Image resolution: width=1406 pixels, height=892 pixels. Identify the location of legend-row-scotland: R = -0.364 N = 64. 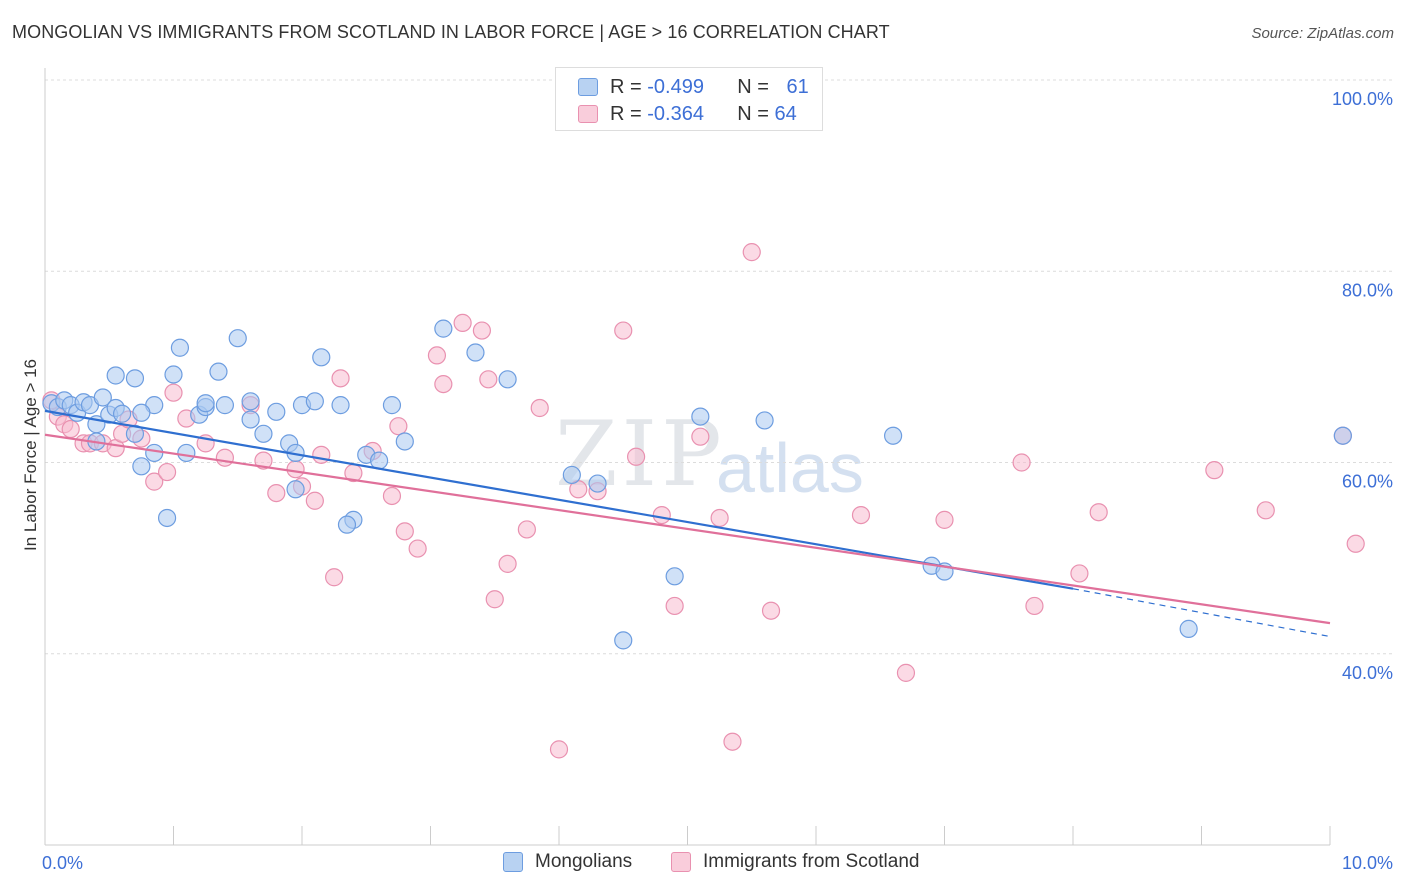
(687, 114).